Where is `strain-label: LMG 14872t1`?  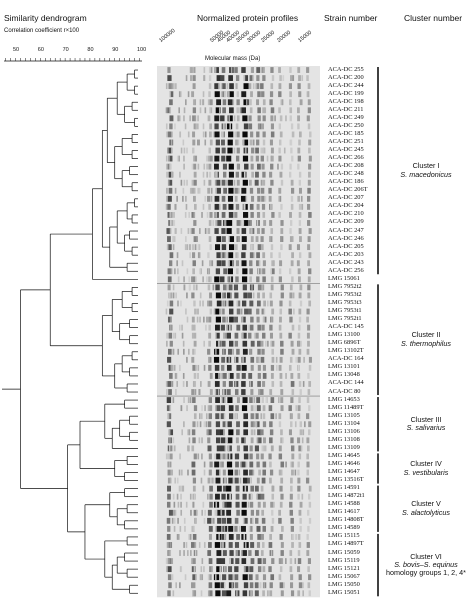
strain-label: LMG 14872t1 is located at coordinates (346, 496).